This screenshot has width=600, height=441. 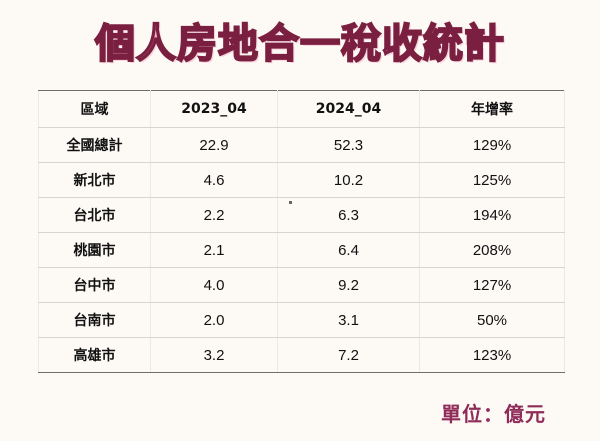 I want to click on value-2024-cell: 52.3, so click(x=348, y=145).